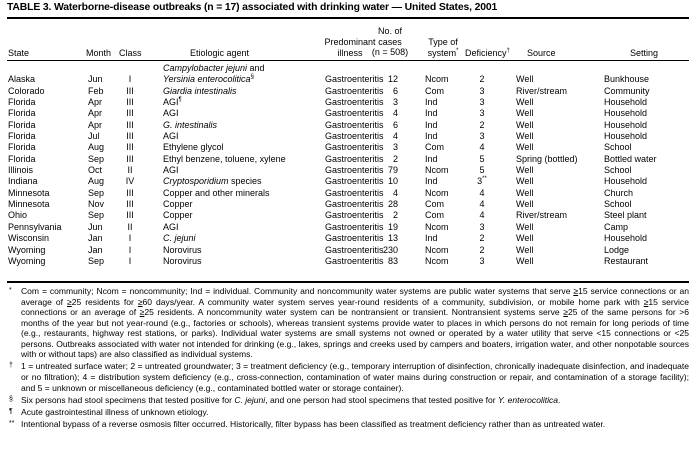  I want to click on cell-cases: 4, so click(395, 192).